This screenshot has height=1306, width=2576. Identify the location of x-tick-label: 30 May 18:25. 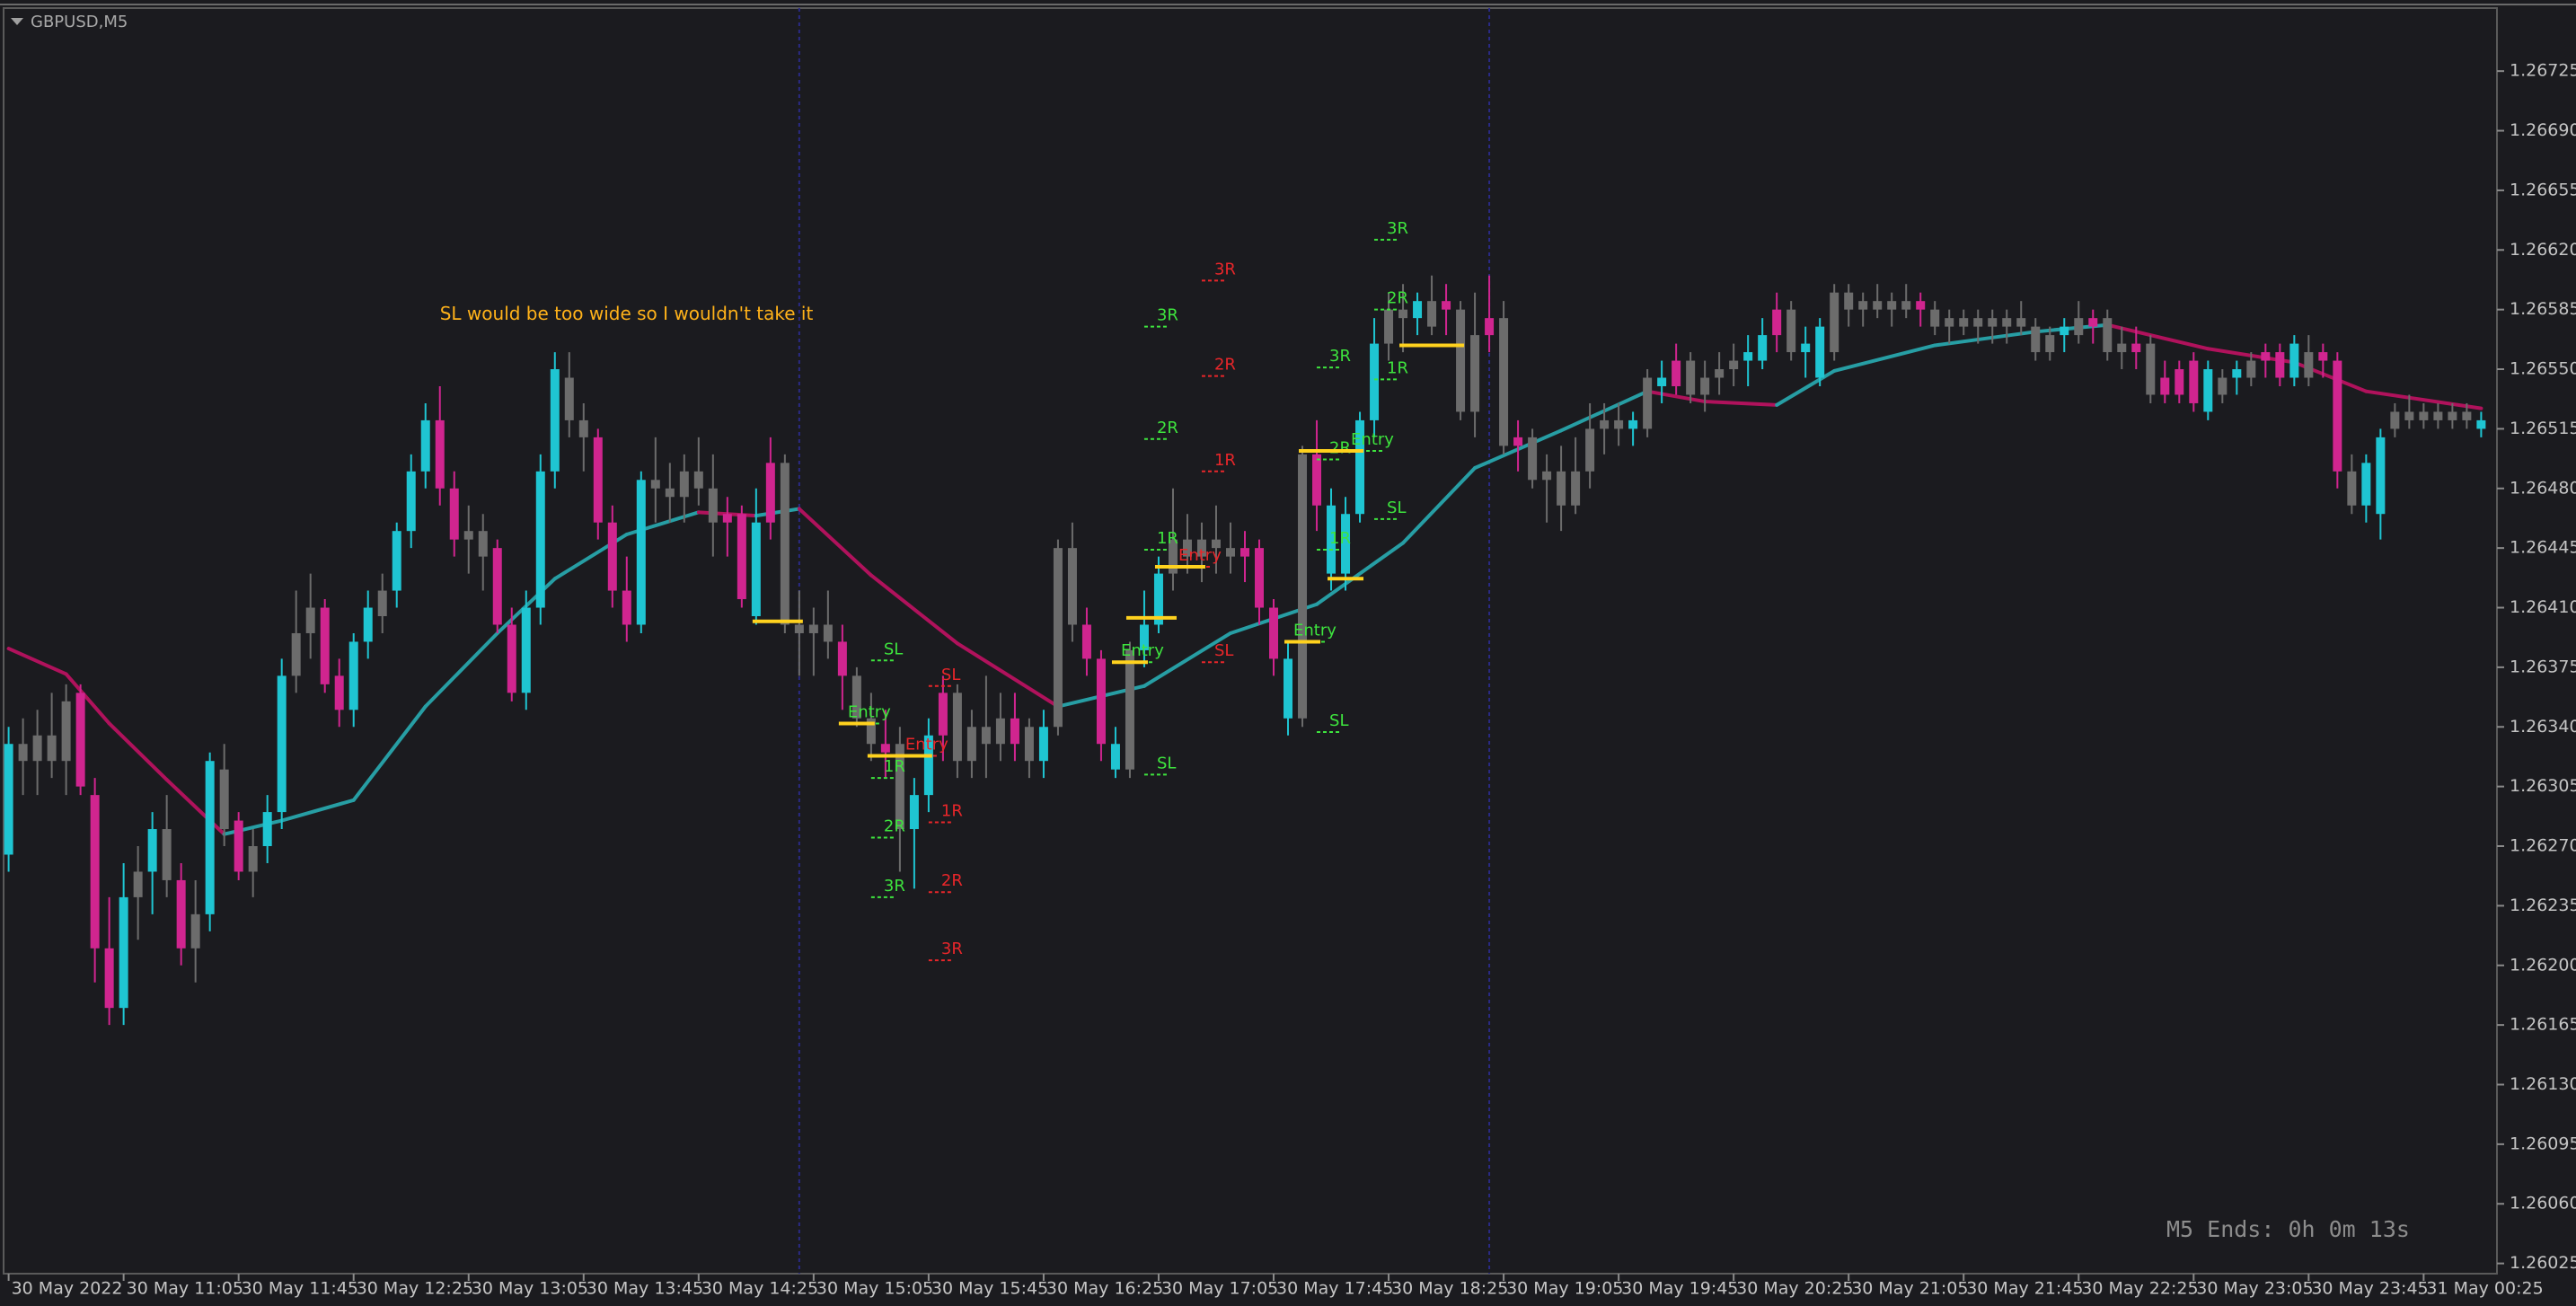
(1449, 1289).